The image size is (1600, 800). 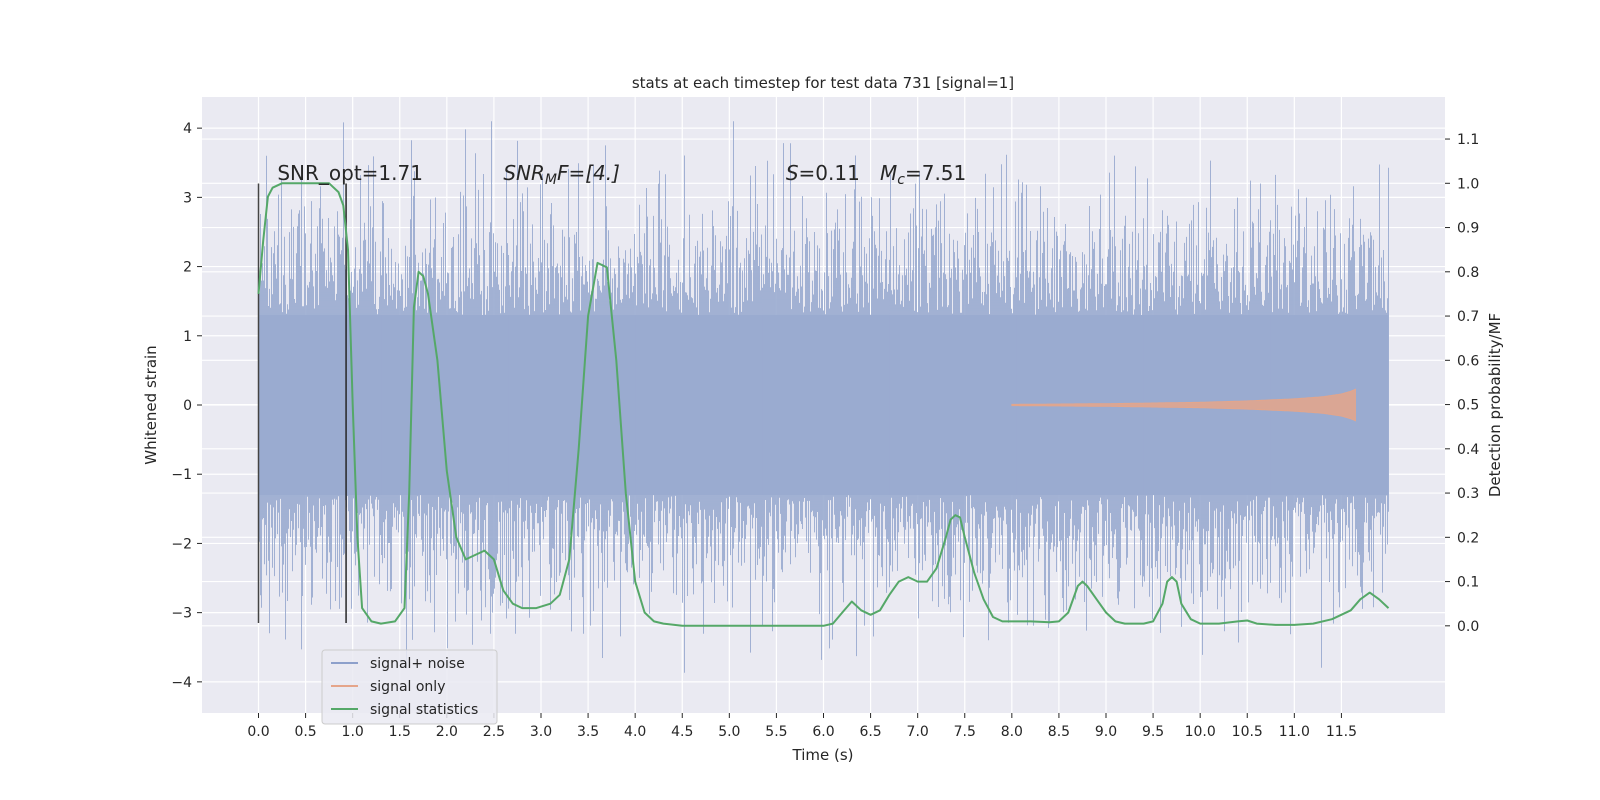 I want to click on x-tick-label: 6.5, so click(x=870, y=732).